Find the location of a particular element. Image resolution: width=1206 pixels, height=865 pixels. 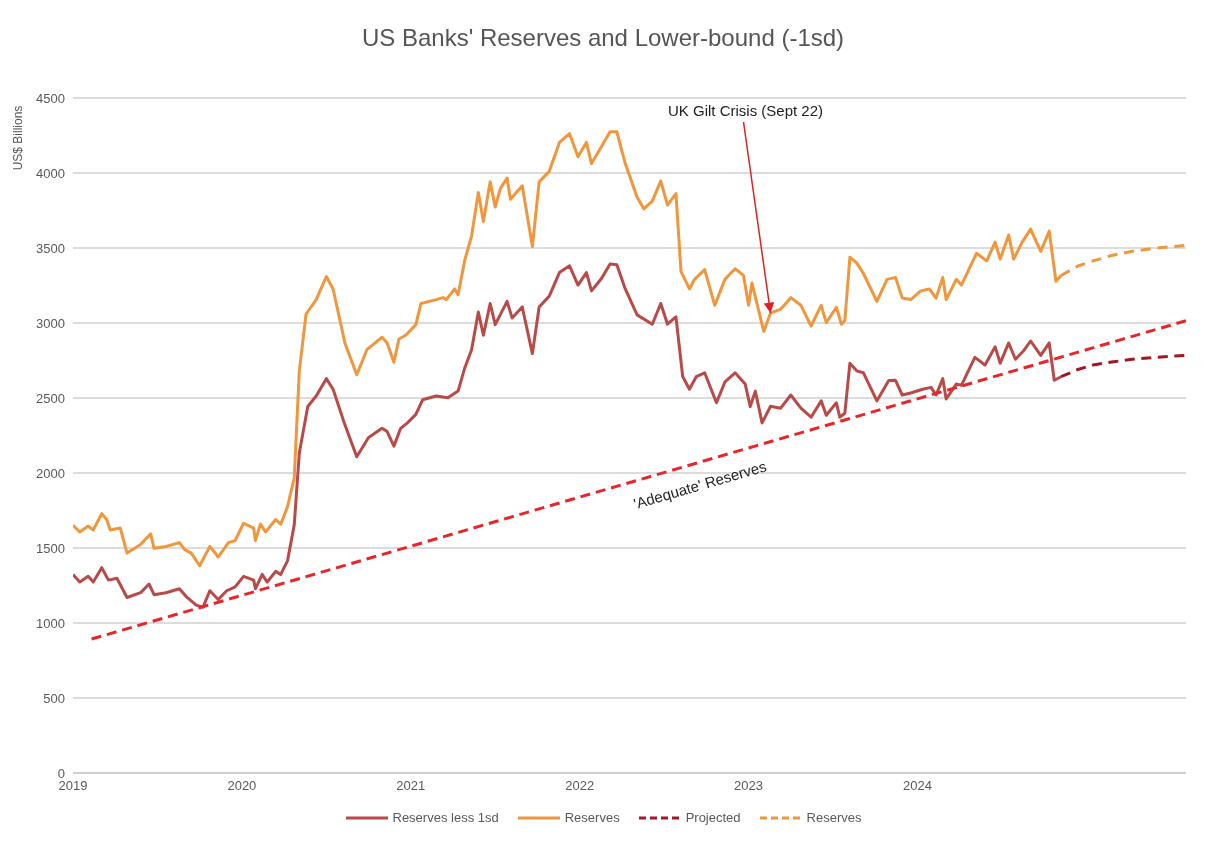

y-tick-label: 1000 is located at coordinates (50, 623).